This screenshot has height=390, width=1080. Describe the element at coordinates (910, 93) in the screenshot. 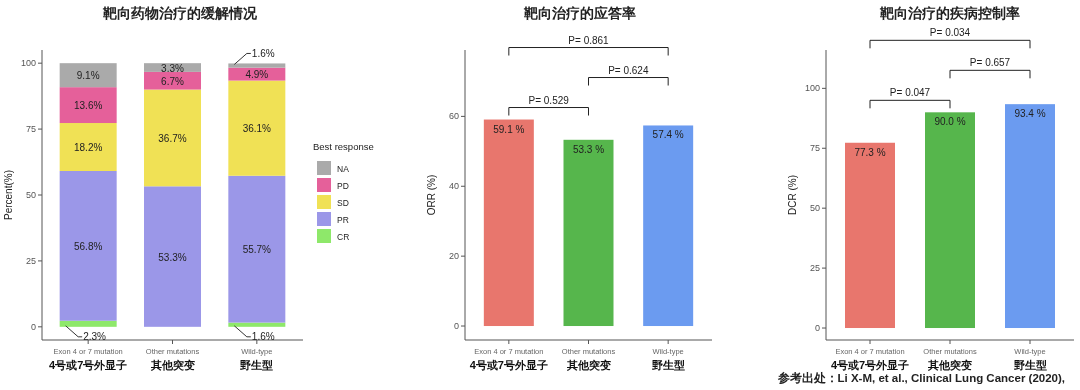

I see `annotation: P= 0.047` at that location.